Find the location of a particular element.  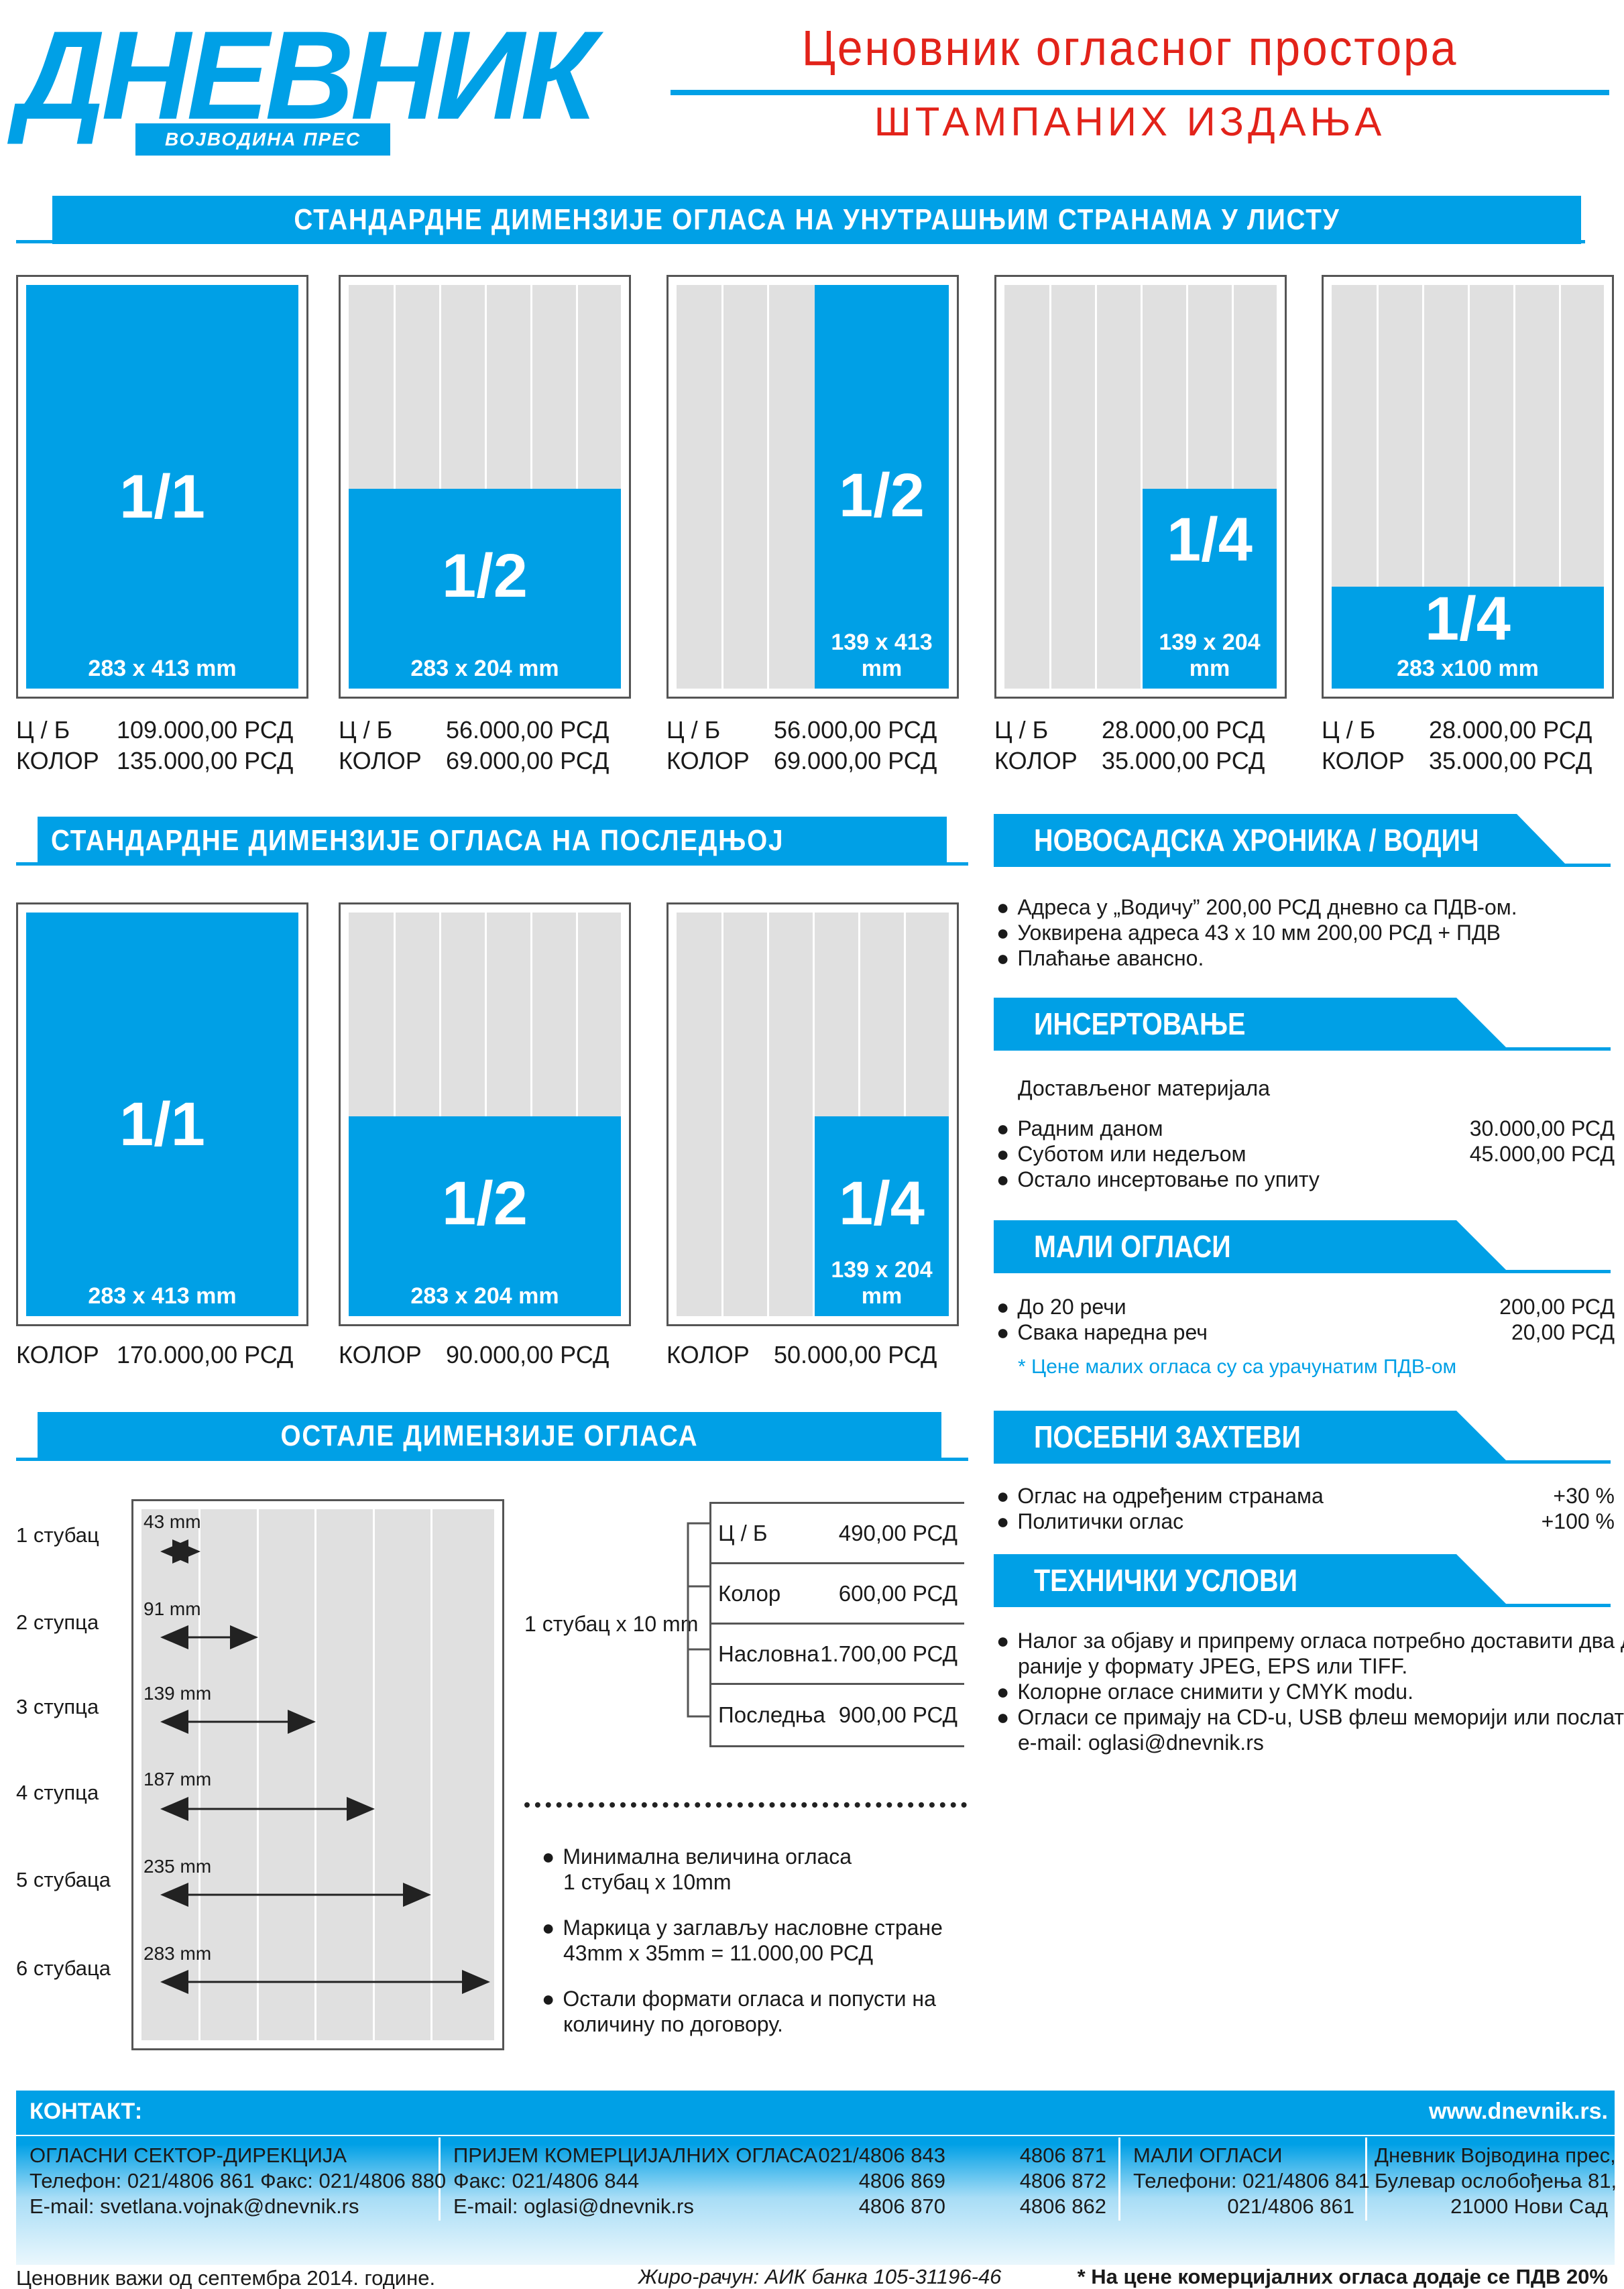

bank-account: Жиро-рачун: АИК банка 105-31196-46 is located at coordinates (820, 2276).